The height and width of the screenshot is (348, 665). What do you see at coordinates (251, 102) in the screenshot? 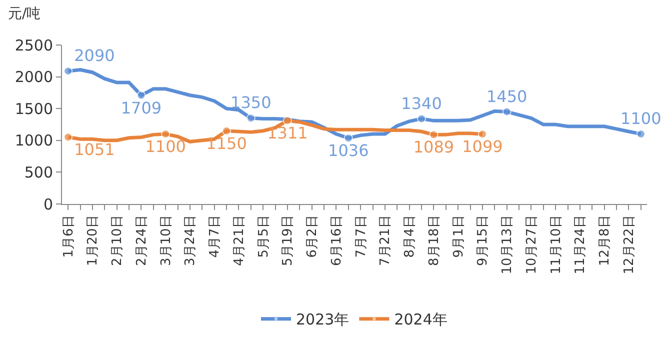
I see `data-label: 1350` at bounding box center [251, 102].